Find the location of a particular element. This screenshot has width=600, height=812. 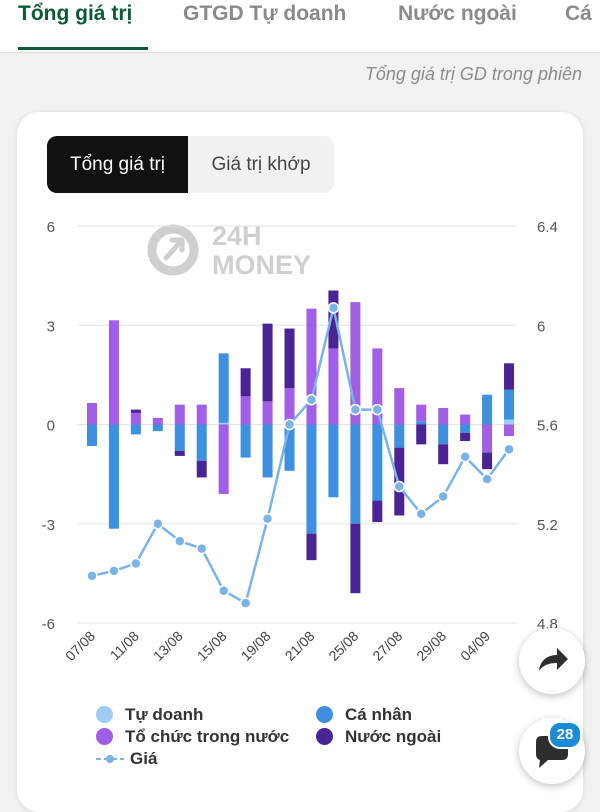

legend-item-nuoc-ngoai: Nước ngoài is located at coordinates (378, 737).